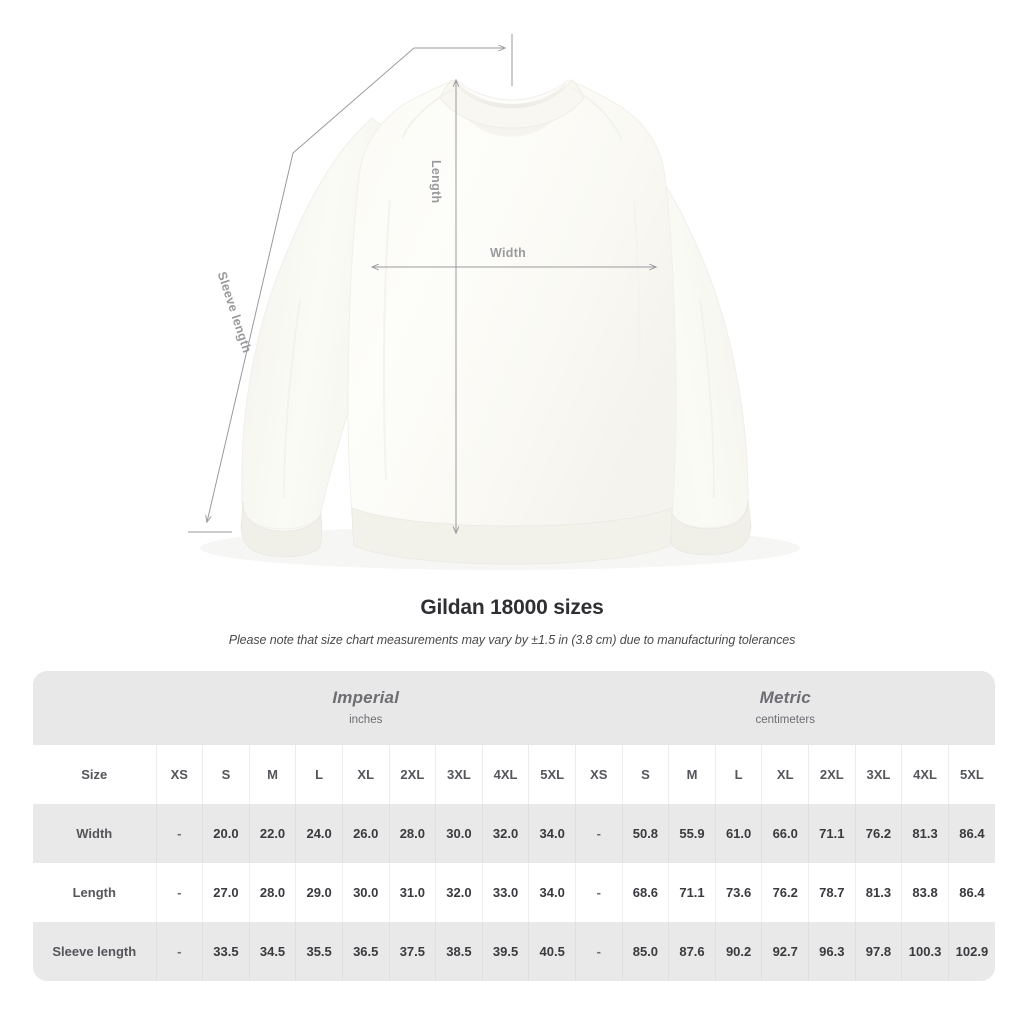  What do you see at coordinates (645, 833) in the screenshot?
I see `cell-width-metric-s: 50.8` at bounding box center [645, 833].